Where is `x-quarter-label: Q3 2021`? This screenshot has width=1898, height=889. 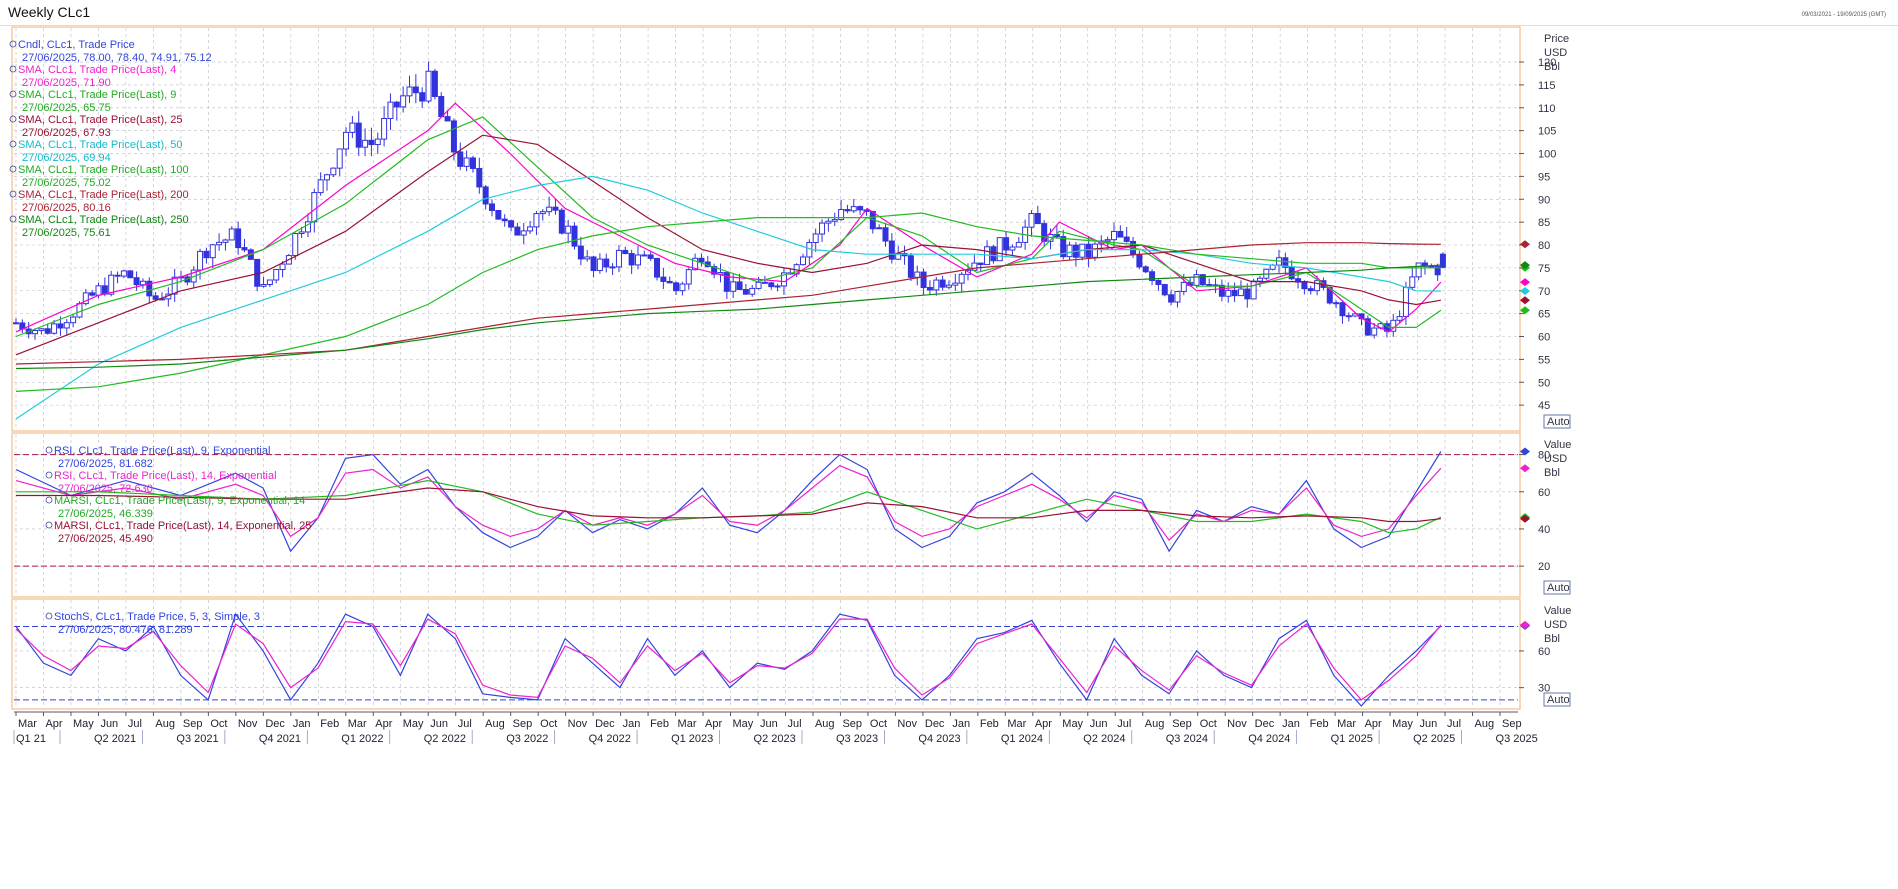 x-quarter-label: Q3 2021 is located at coordinates (197, 739).